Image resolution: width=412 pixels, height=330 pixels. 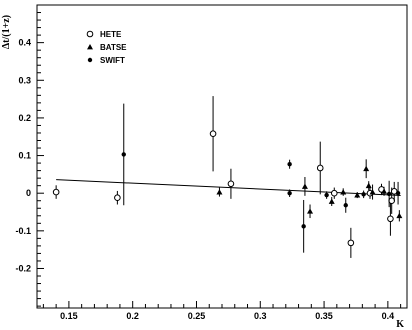 What do you see at coordinates (90, 34) in the screenshot?
I see `hete-legend-marker` at bounding box center [90, 34].